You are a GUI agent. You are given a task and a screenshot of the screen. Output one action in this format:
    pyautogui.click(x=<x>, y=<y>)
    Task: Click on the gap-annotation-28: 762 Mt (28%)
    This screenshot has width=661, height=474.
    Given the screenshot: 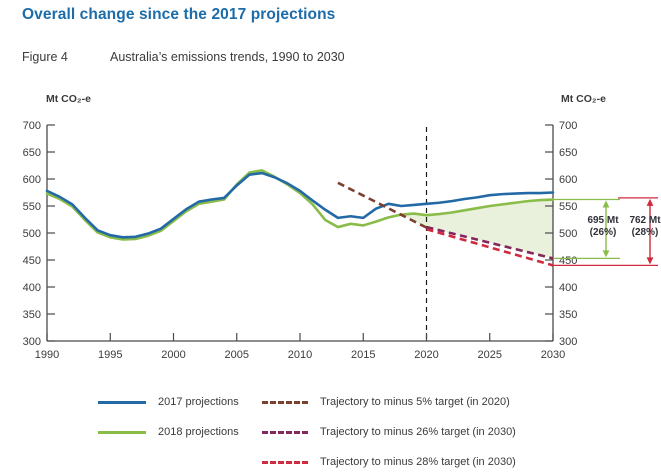 What is the action you would take?
    pyautogui.click(x=640, y=227)
    